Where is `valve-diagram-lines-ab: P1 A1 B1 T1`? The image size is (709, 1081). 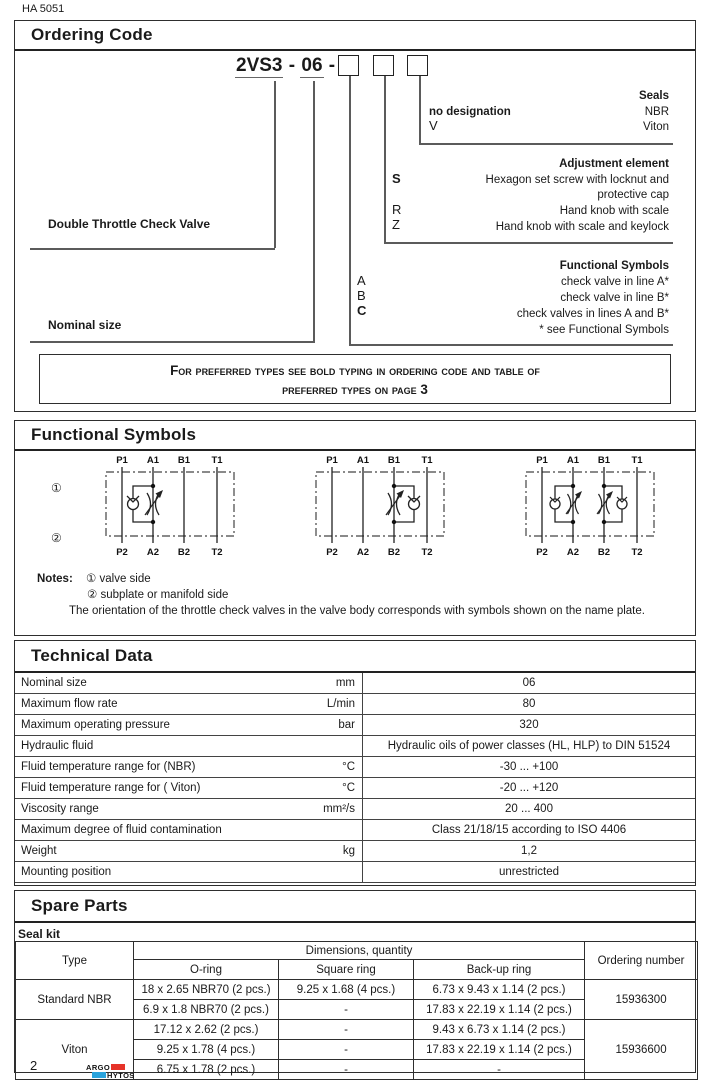 valve-diagram-lines-ab: P1 A1 B1 T1 is located at coordinates (590, 506).